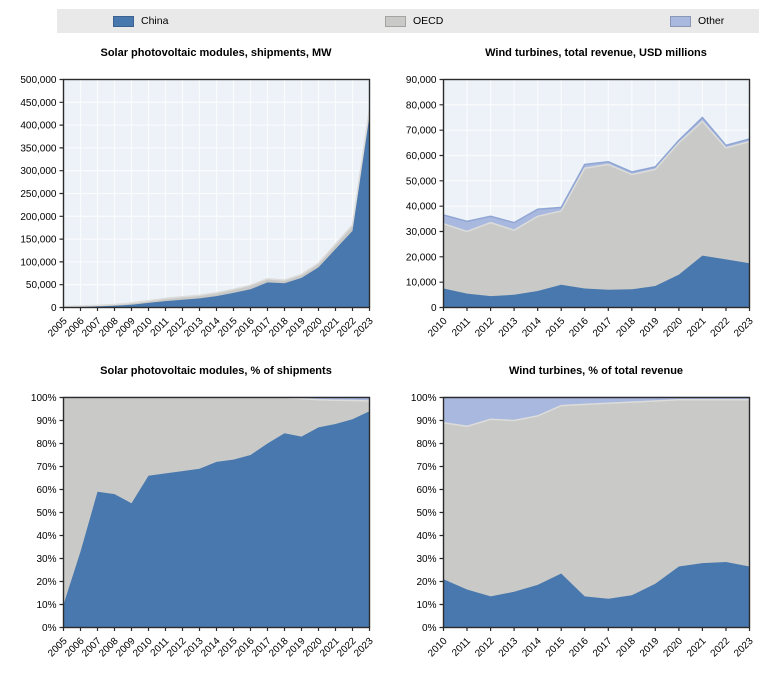 The width and height of the screenshot is (761, 673). Describe the element at coordinates (711, 21) in the screenshot. I see `legend-label-other: Other` at that location.